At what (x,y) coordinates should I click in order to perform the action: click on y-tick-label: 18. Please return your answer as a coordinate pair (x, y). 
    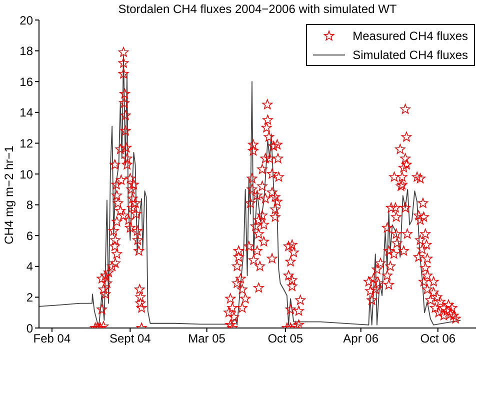
    Looking at the image, I should click on (27, 51).